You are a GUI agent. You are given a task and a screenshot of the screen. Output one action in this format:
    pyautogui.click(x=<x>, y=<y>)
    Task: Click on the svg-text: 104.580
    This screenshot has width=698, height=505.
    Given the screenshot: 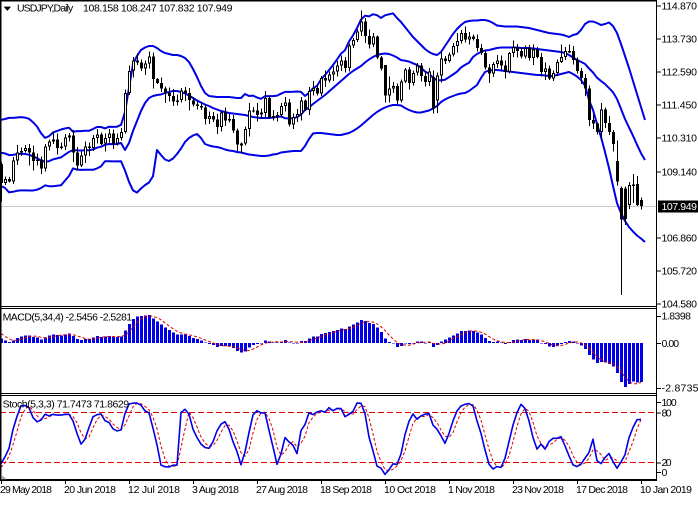 What is the action you would take?
    pyautogui.click(x=680, y=304)
    